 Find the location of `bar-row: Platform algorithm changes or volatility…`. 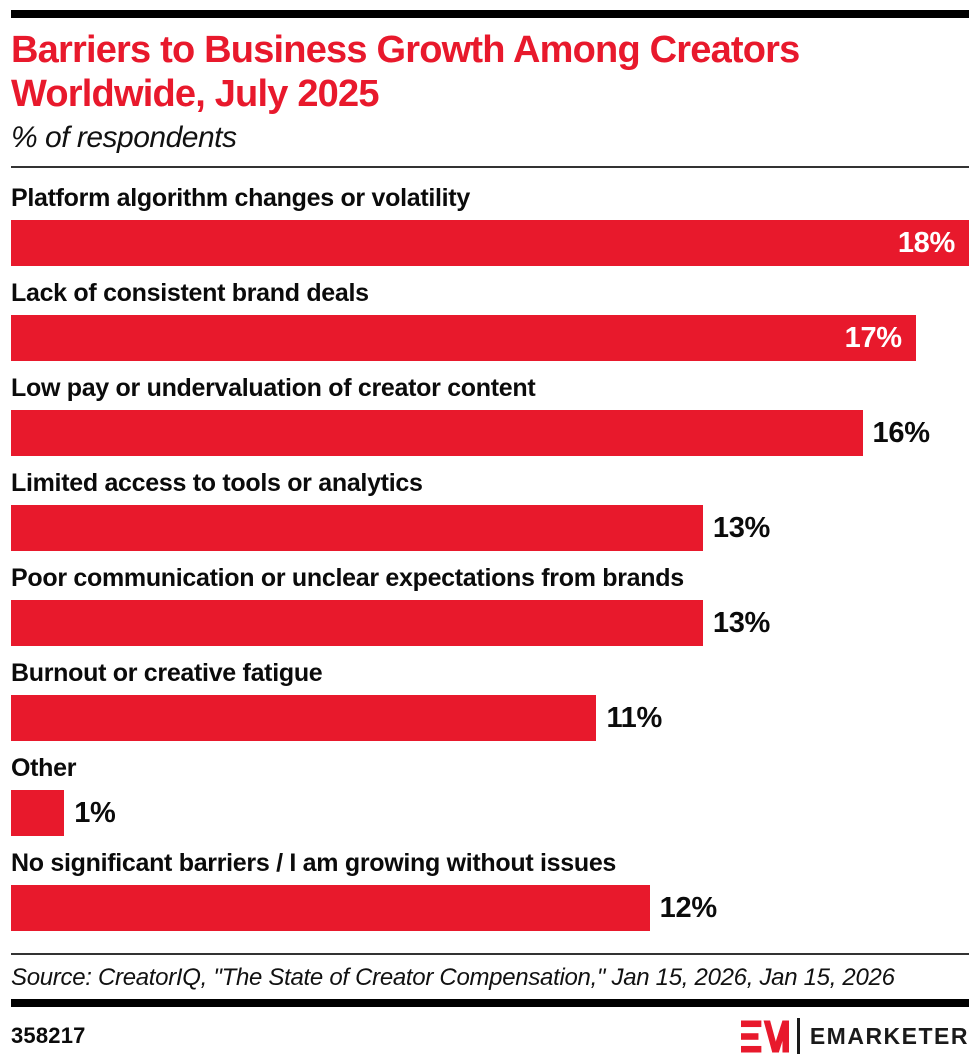

bar-row: Platform algorithm changes or volatility… is located at coordinates (490, 225).